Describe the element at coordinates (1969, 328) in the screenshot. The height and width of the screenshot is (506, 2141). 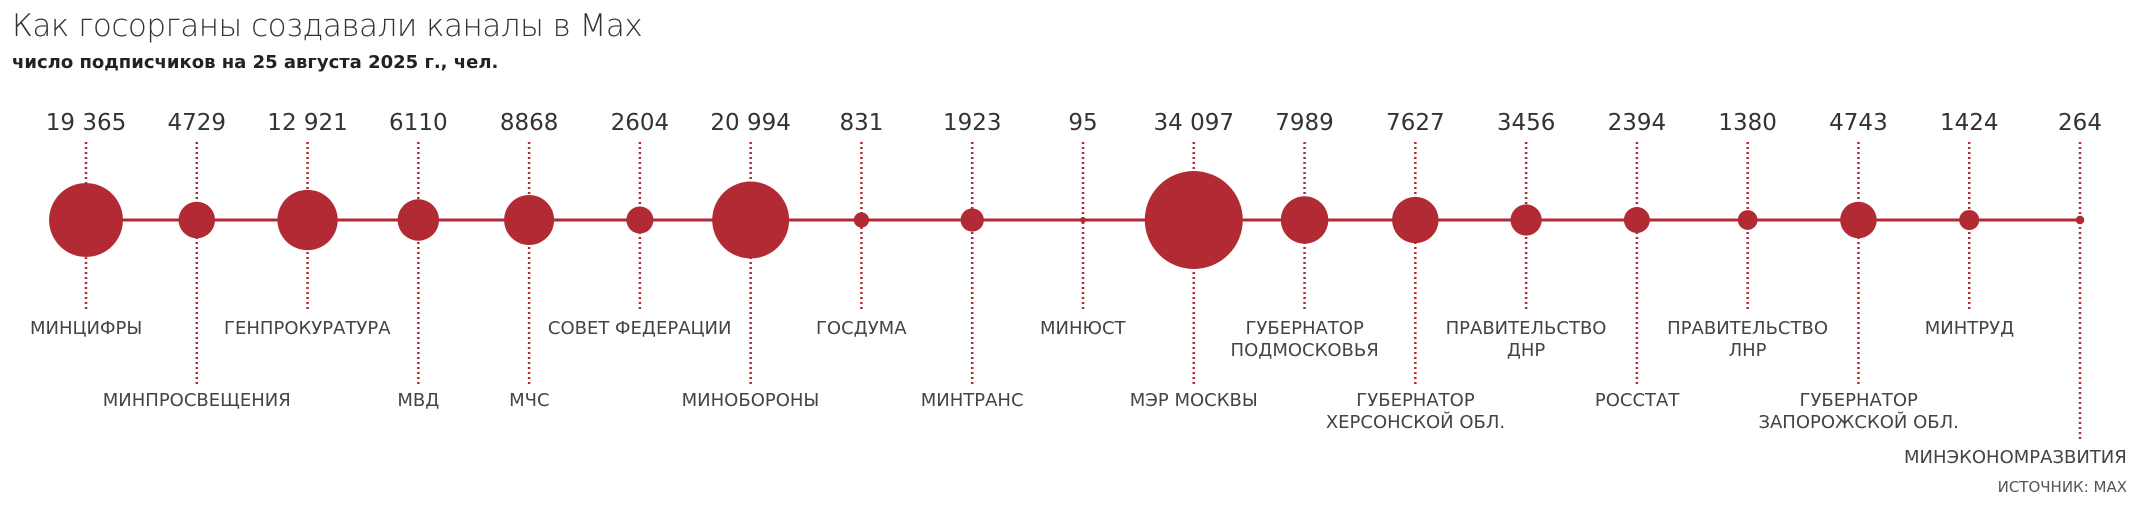
I see `category-label: МИНТРУД` at that location.